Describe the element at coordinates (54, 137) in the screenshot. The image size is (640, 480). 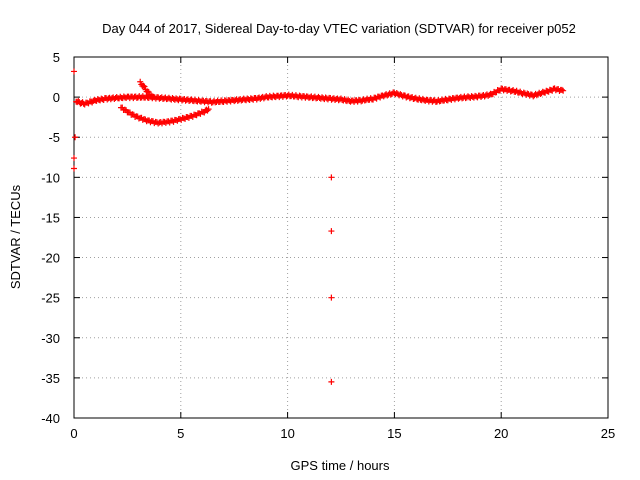
I see `y-tick-label: -5` at that location.